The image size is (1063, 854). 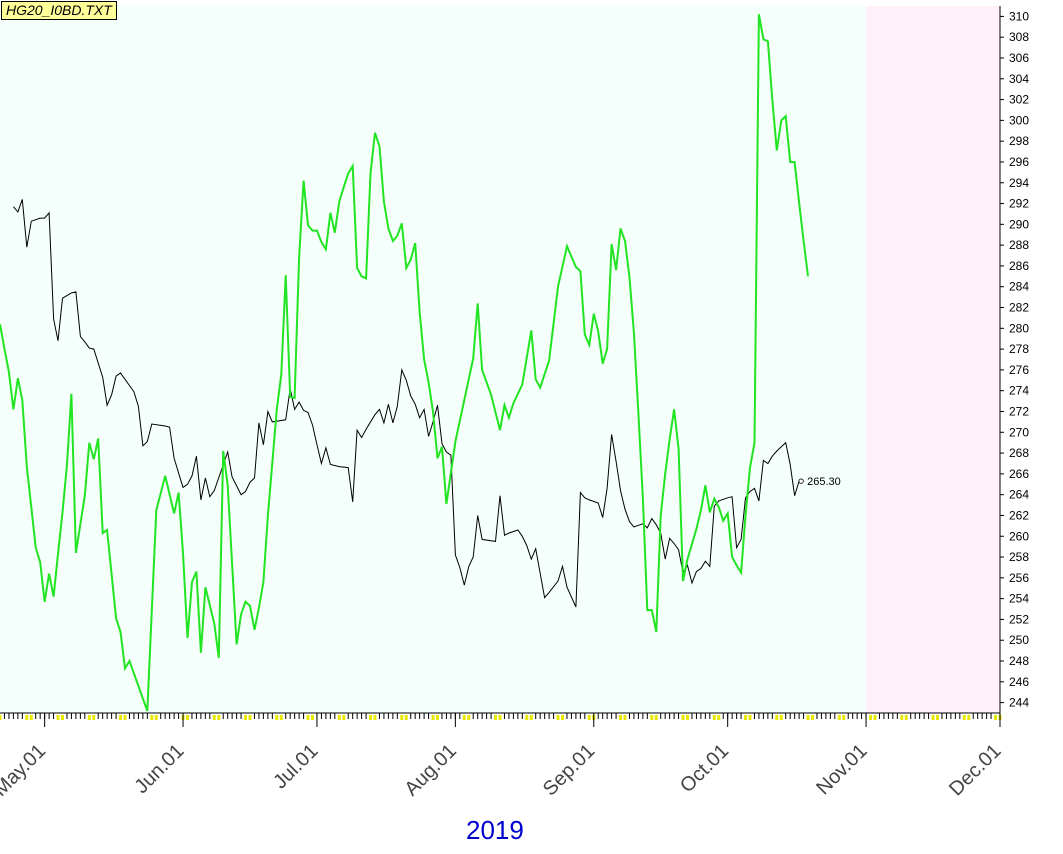 I want to click on y-tick-label: 280, so click(x=1019, y=328).